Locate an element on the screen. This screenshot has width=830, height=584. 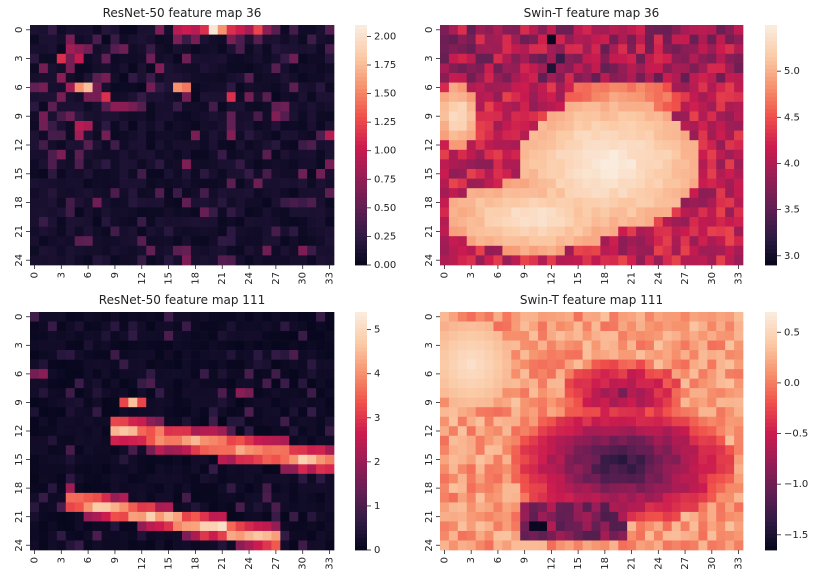
y-tick-label: 12 is located at coordinates (19, 145).